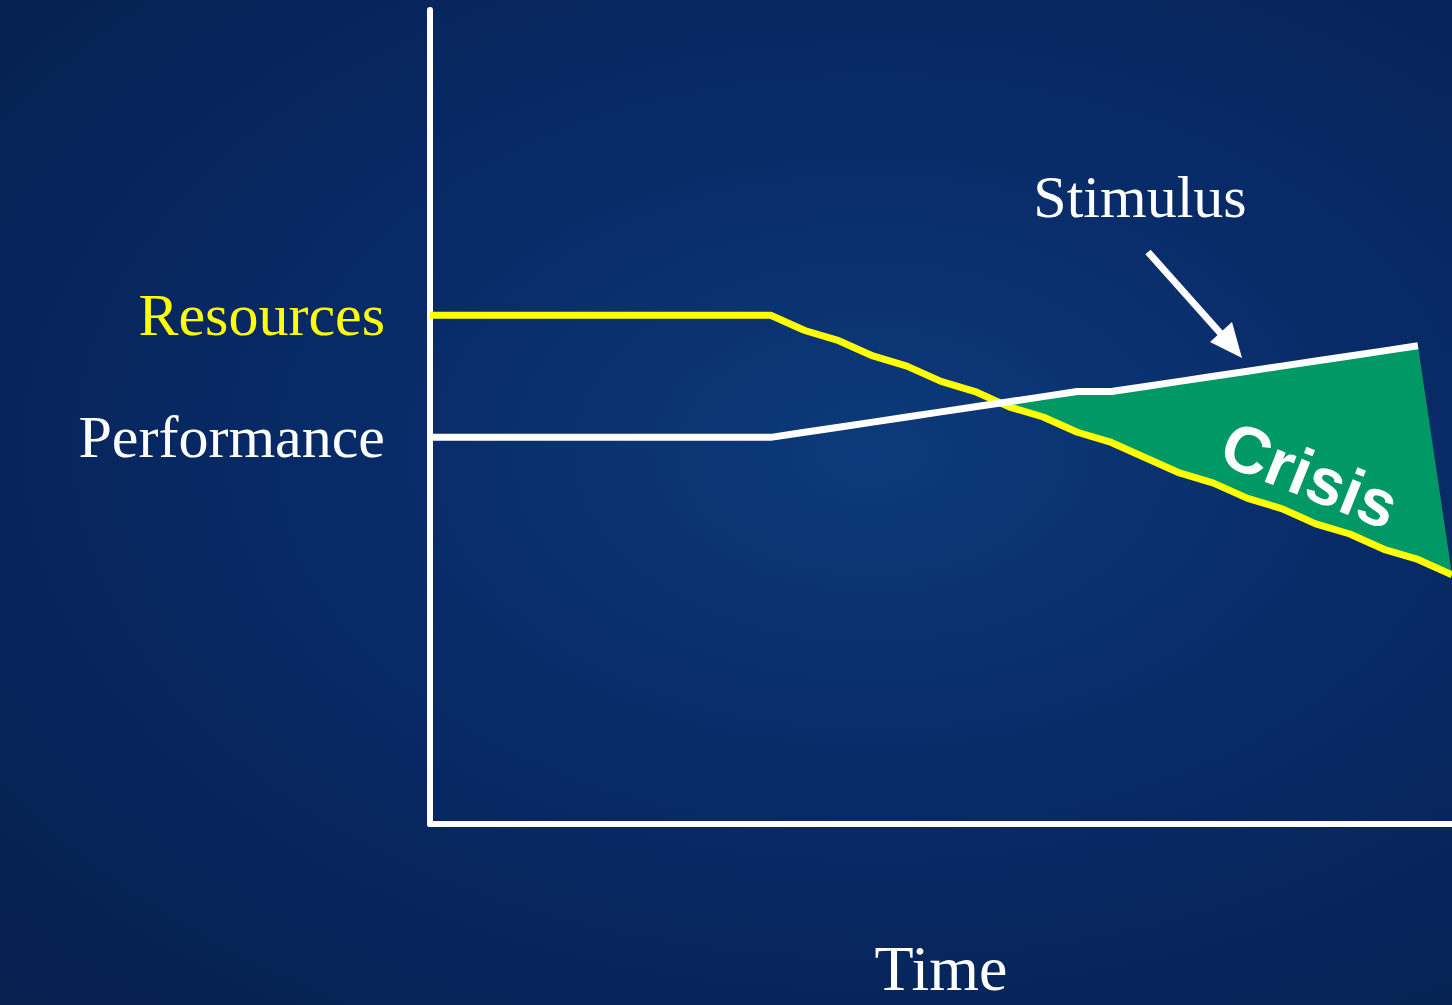  I want to click on annotation: Crisis, so click(1310, 475).